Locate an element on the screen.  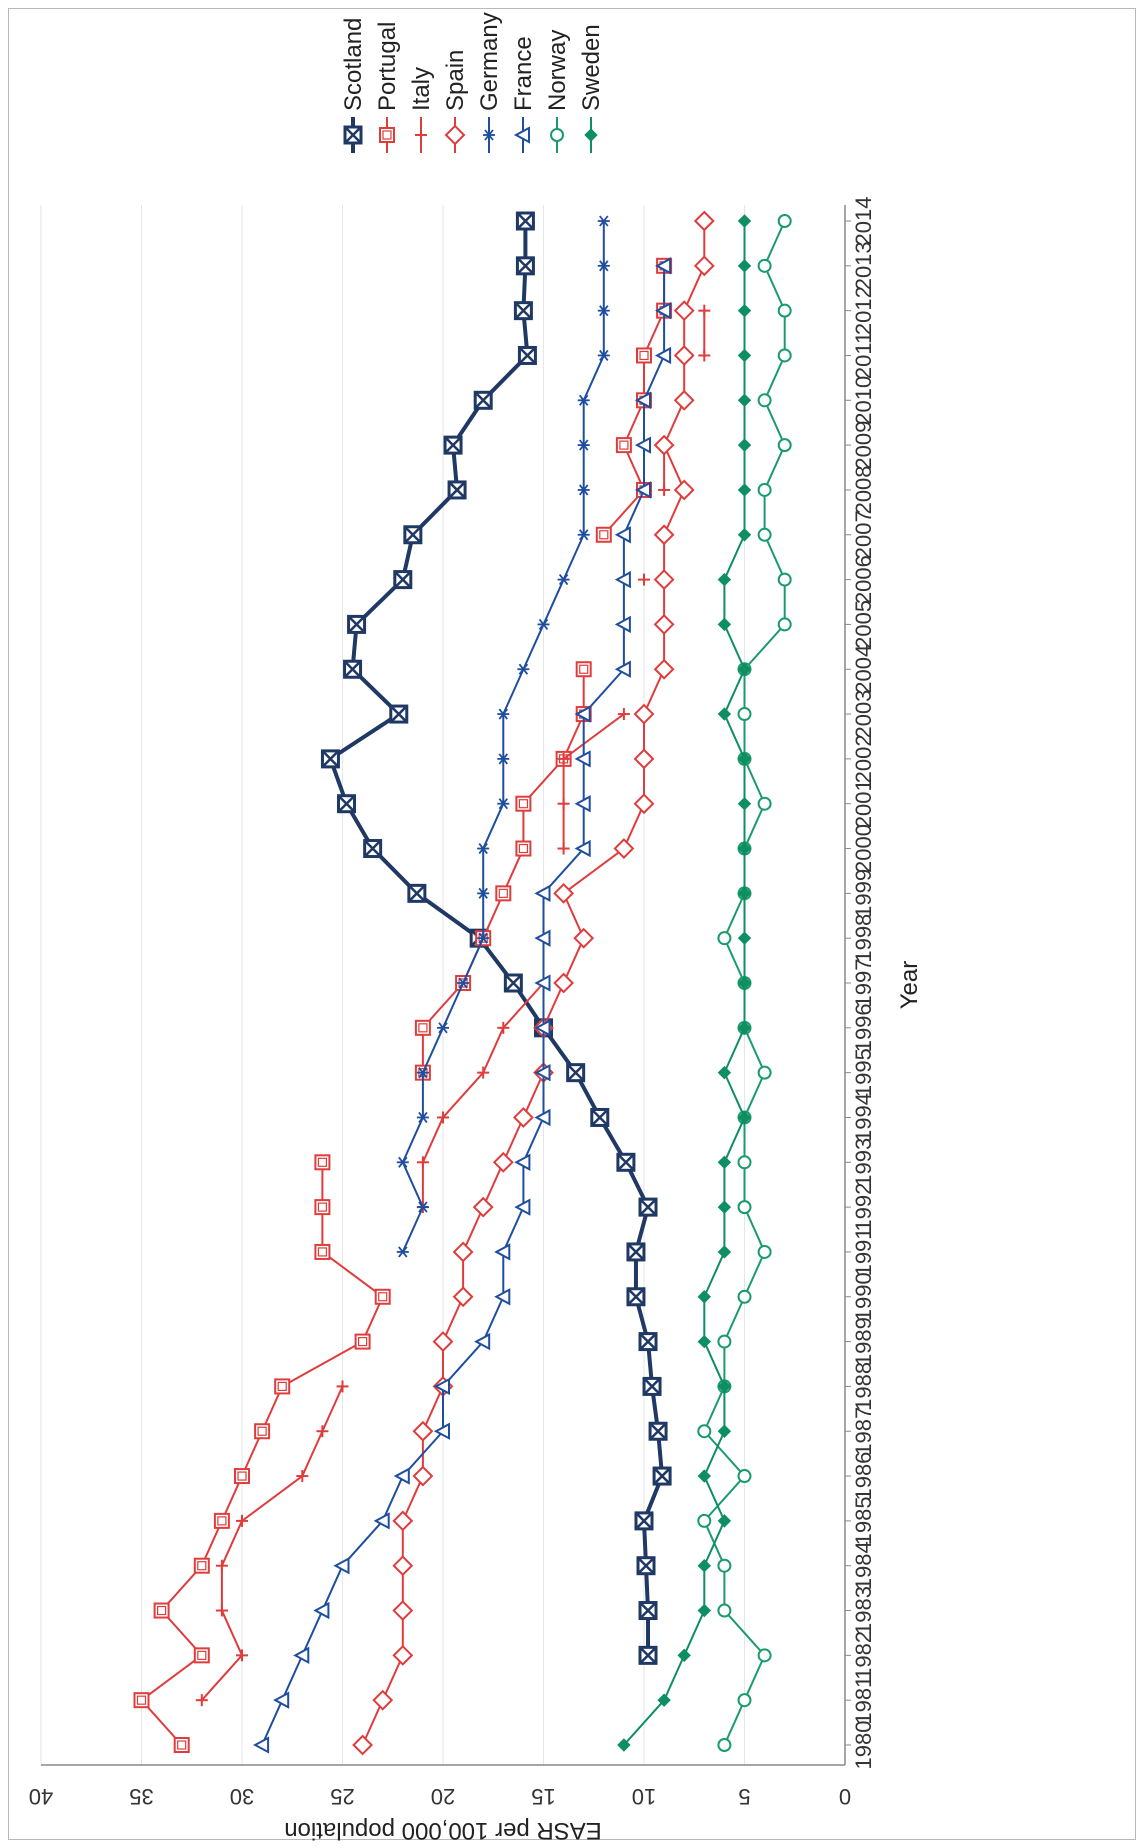
legend-item-spain: Spain is located at coordinates (455, 101).